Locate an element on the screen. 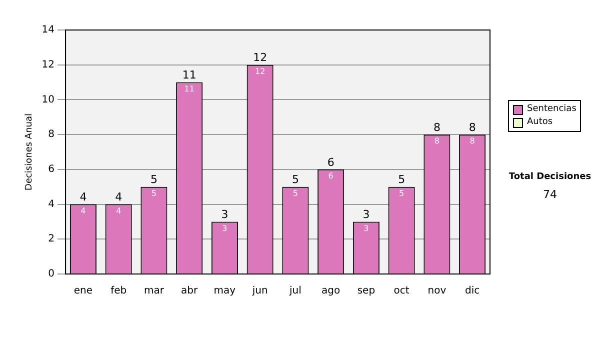  y-tick-label: 12 is located at coordinates (48, 64).